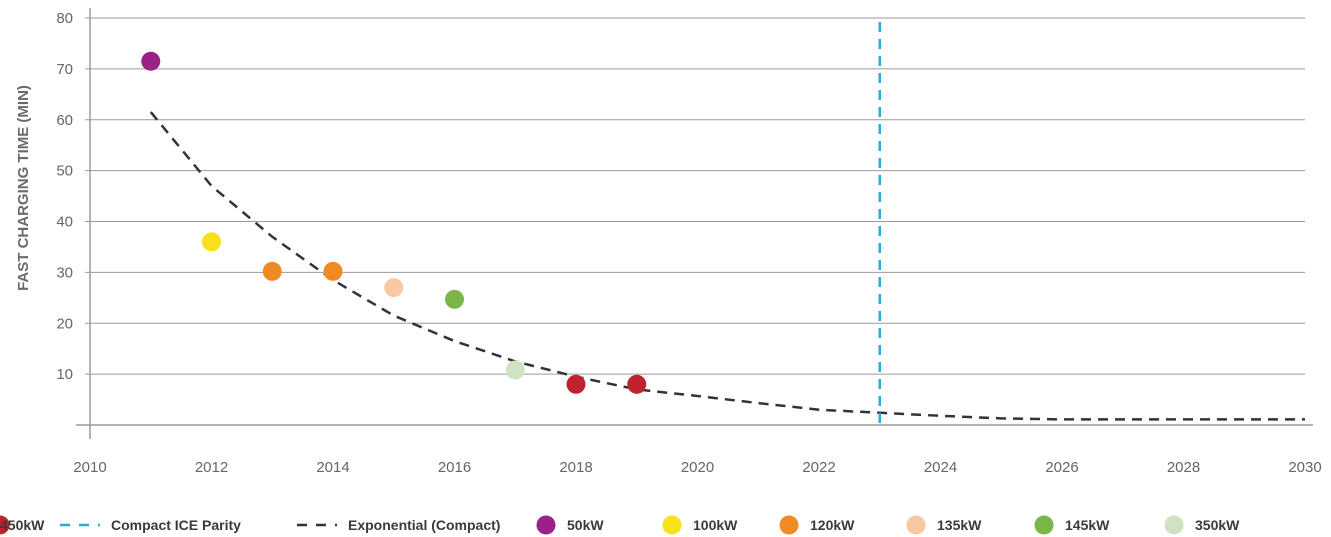  Describe the element at coordinates (1304, 467) in the screenshot. I see `x-tick-label: 2030` at that location.